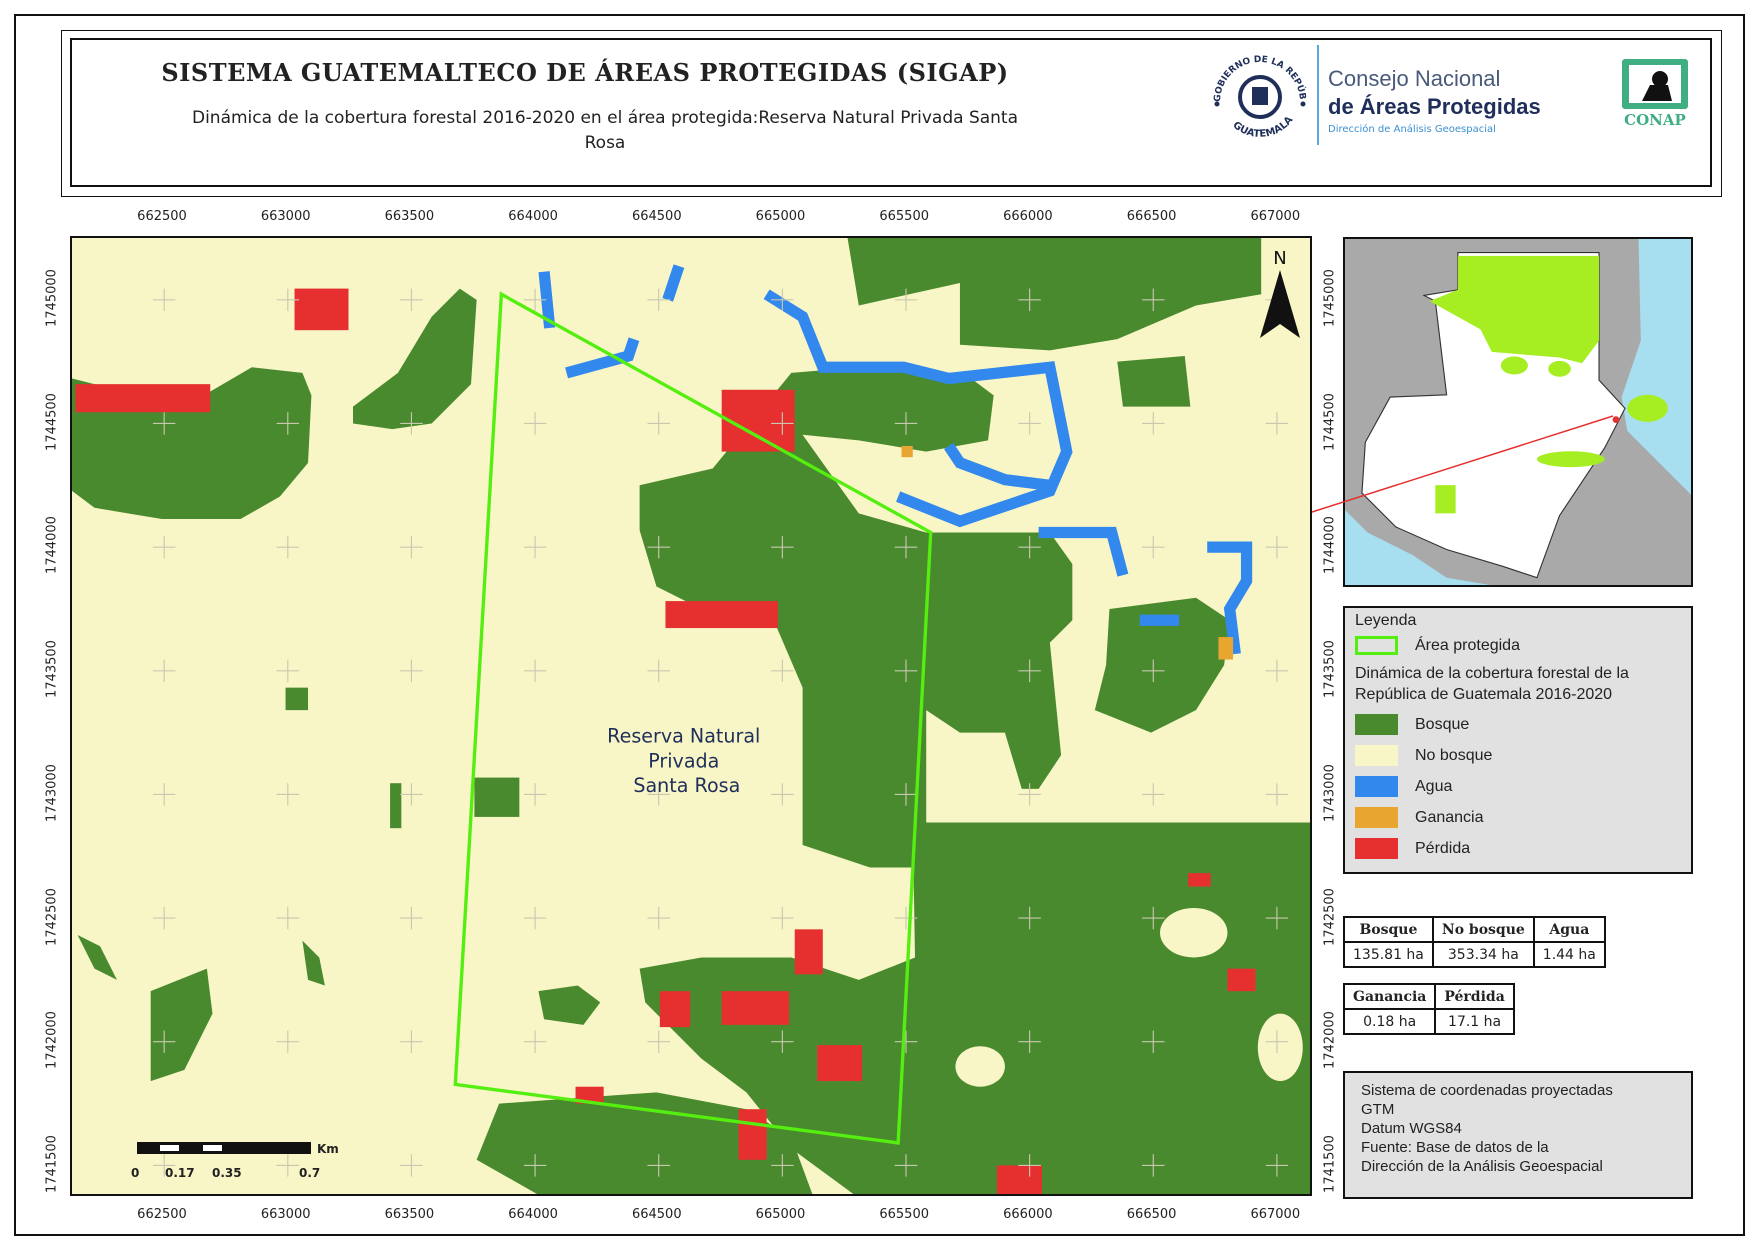 The image size is (1754, 1240). I want to click on water-bodies, so click(895, 459).